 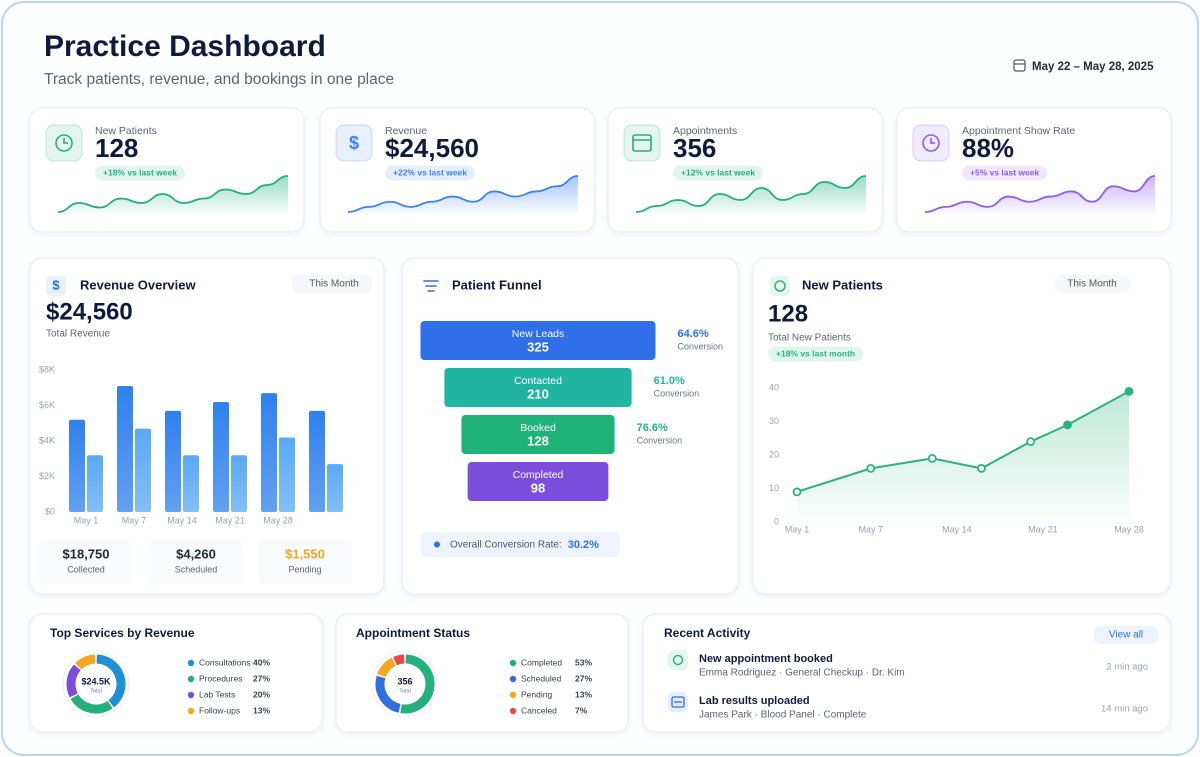 I want to click on donut-center-value: $24.5K, so click(x=96, y=681).